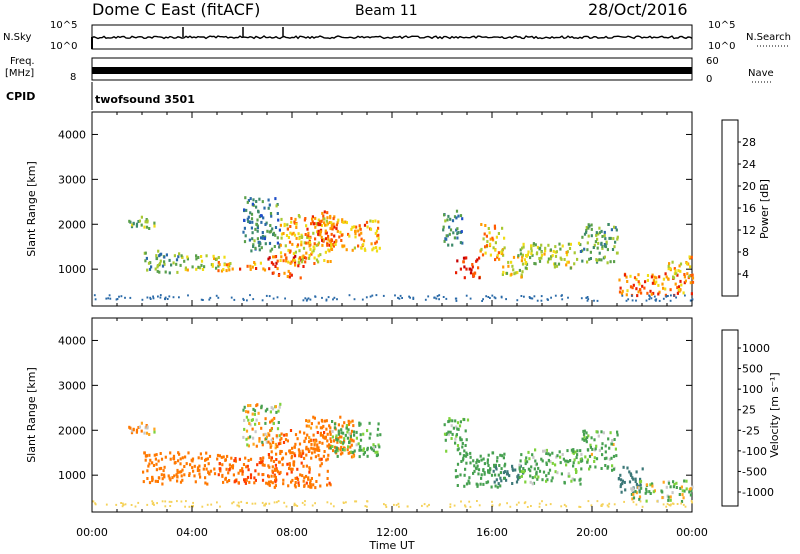 This screenshot has height=554, width=800. I want to click on x-tick-label: 08:00, so click(292, 532).